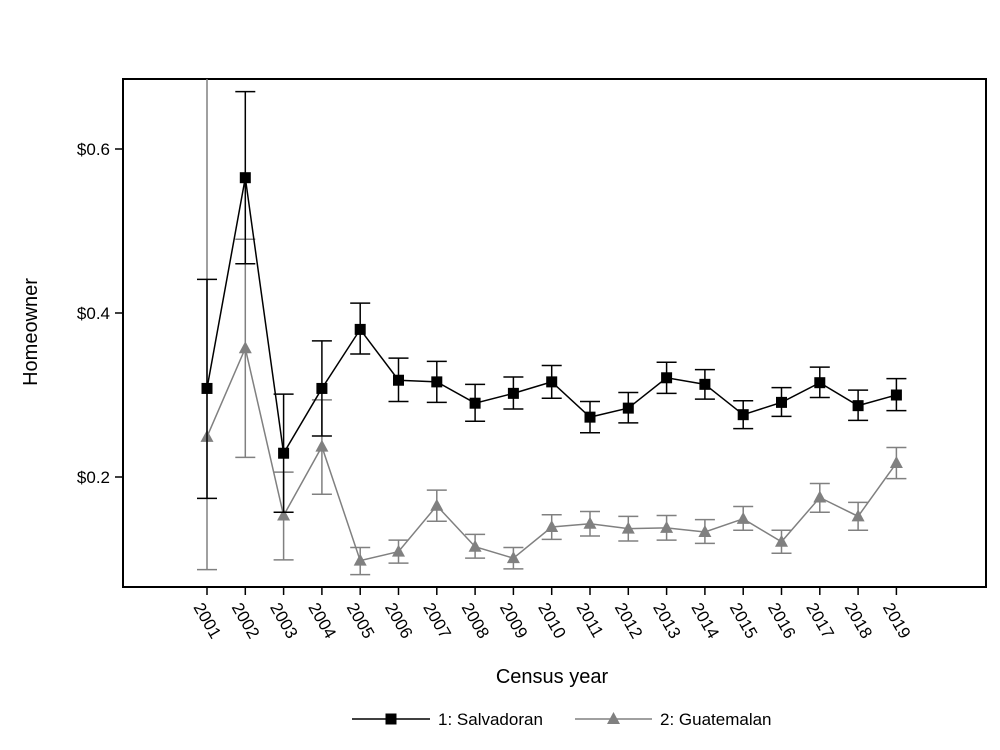  Describe the element at coordinates (858, 621) in the screenshot. I see `x-tick-label: 2018` at that location.